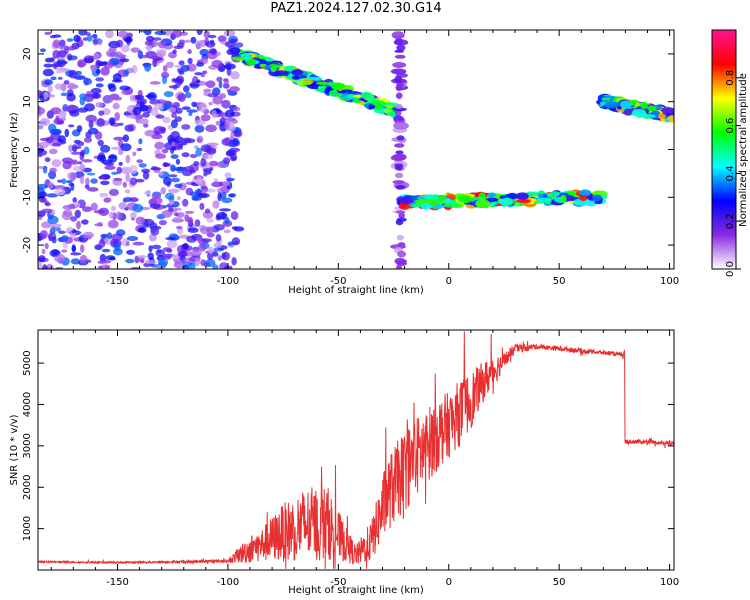 This screenshot has height=600, width=750. Describe the element at coordinates (27, 362) in the screenshot. I see `snr-ytick-label-5000: 5000` at that location.